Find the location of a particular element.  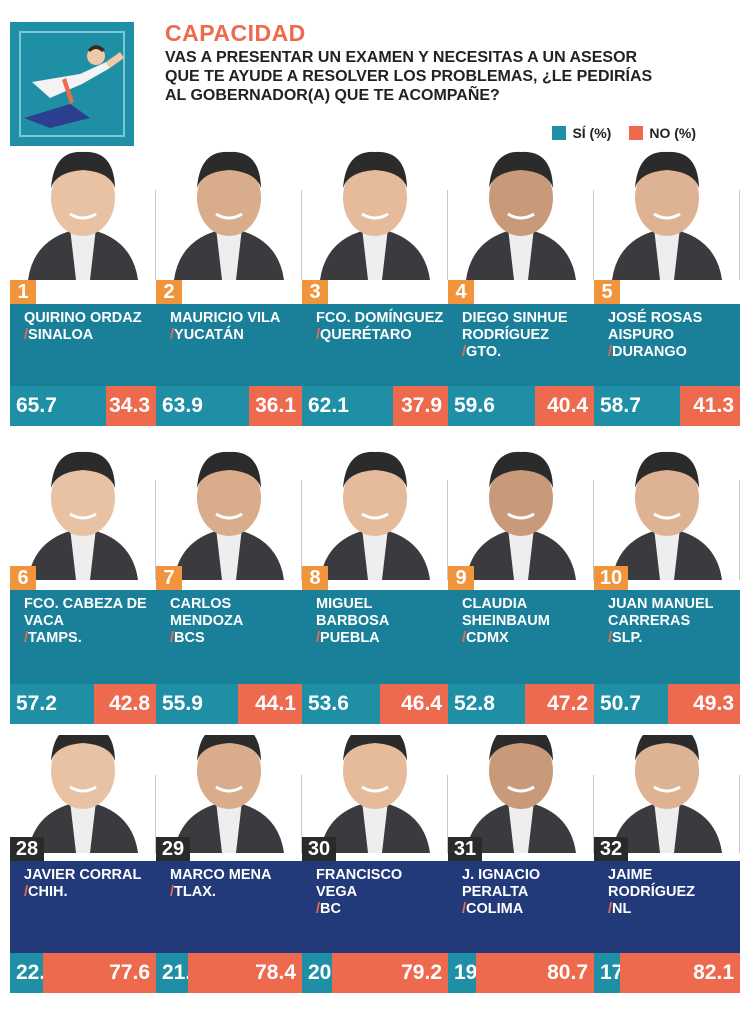

value-label-no: 34.3 is located at coordinates (129, 405).